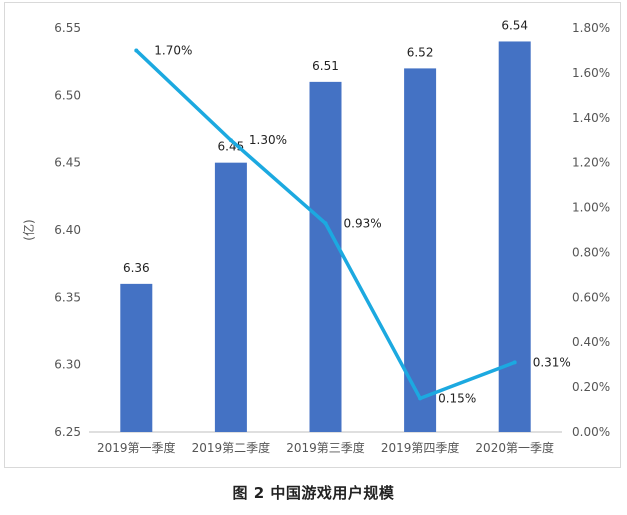 The image size is (627, 515). Describe the element at coordinates (591, 163) in the screenshot. I see `y2-tick-label: 1.20%` at that location.